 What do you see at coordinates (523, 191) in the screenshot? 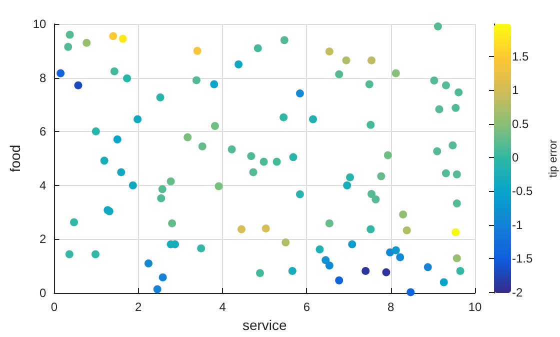
I see `color-bar-label: -0.5` at bounding box center [523, 191].